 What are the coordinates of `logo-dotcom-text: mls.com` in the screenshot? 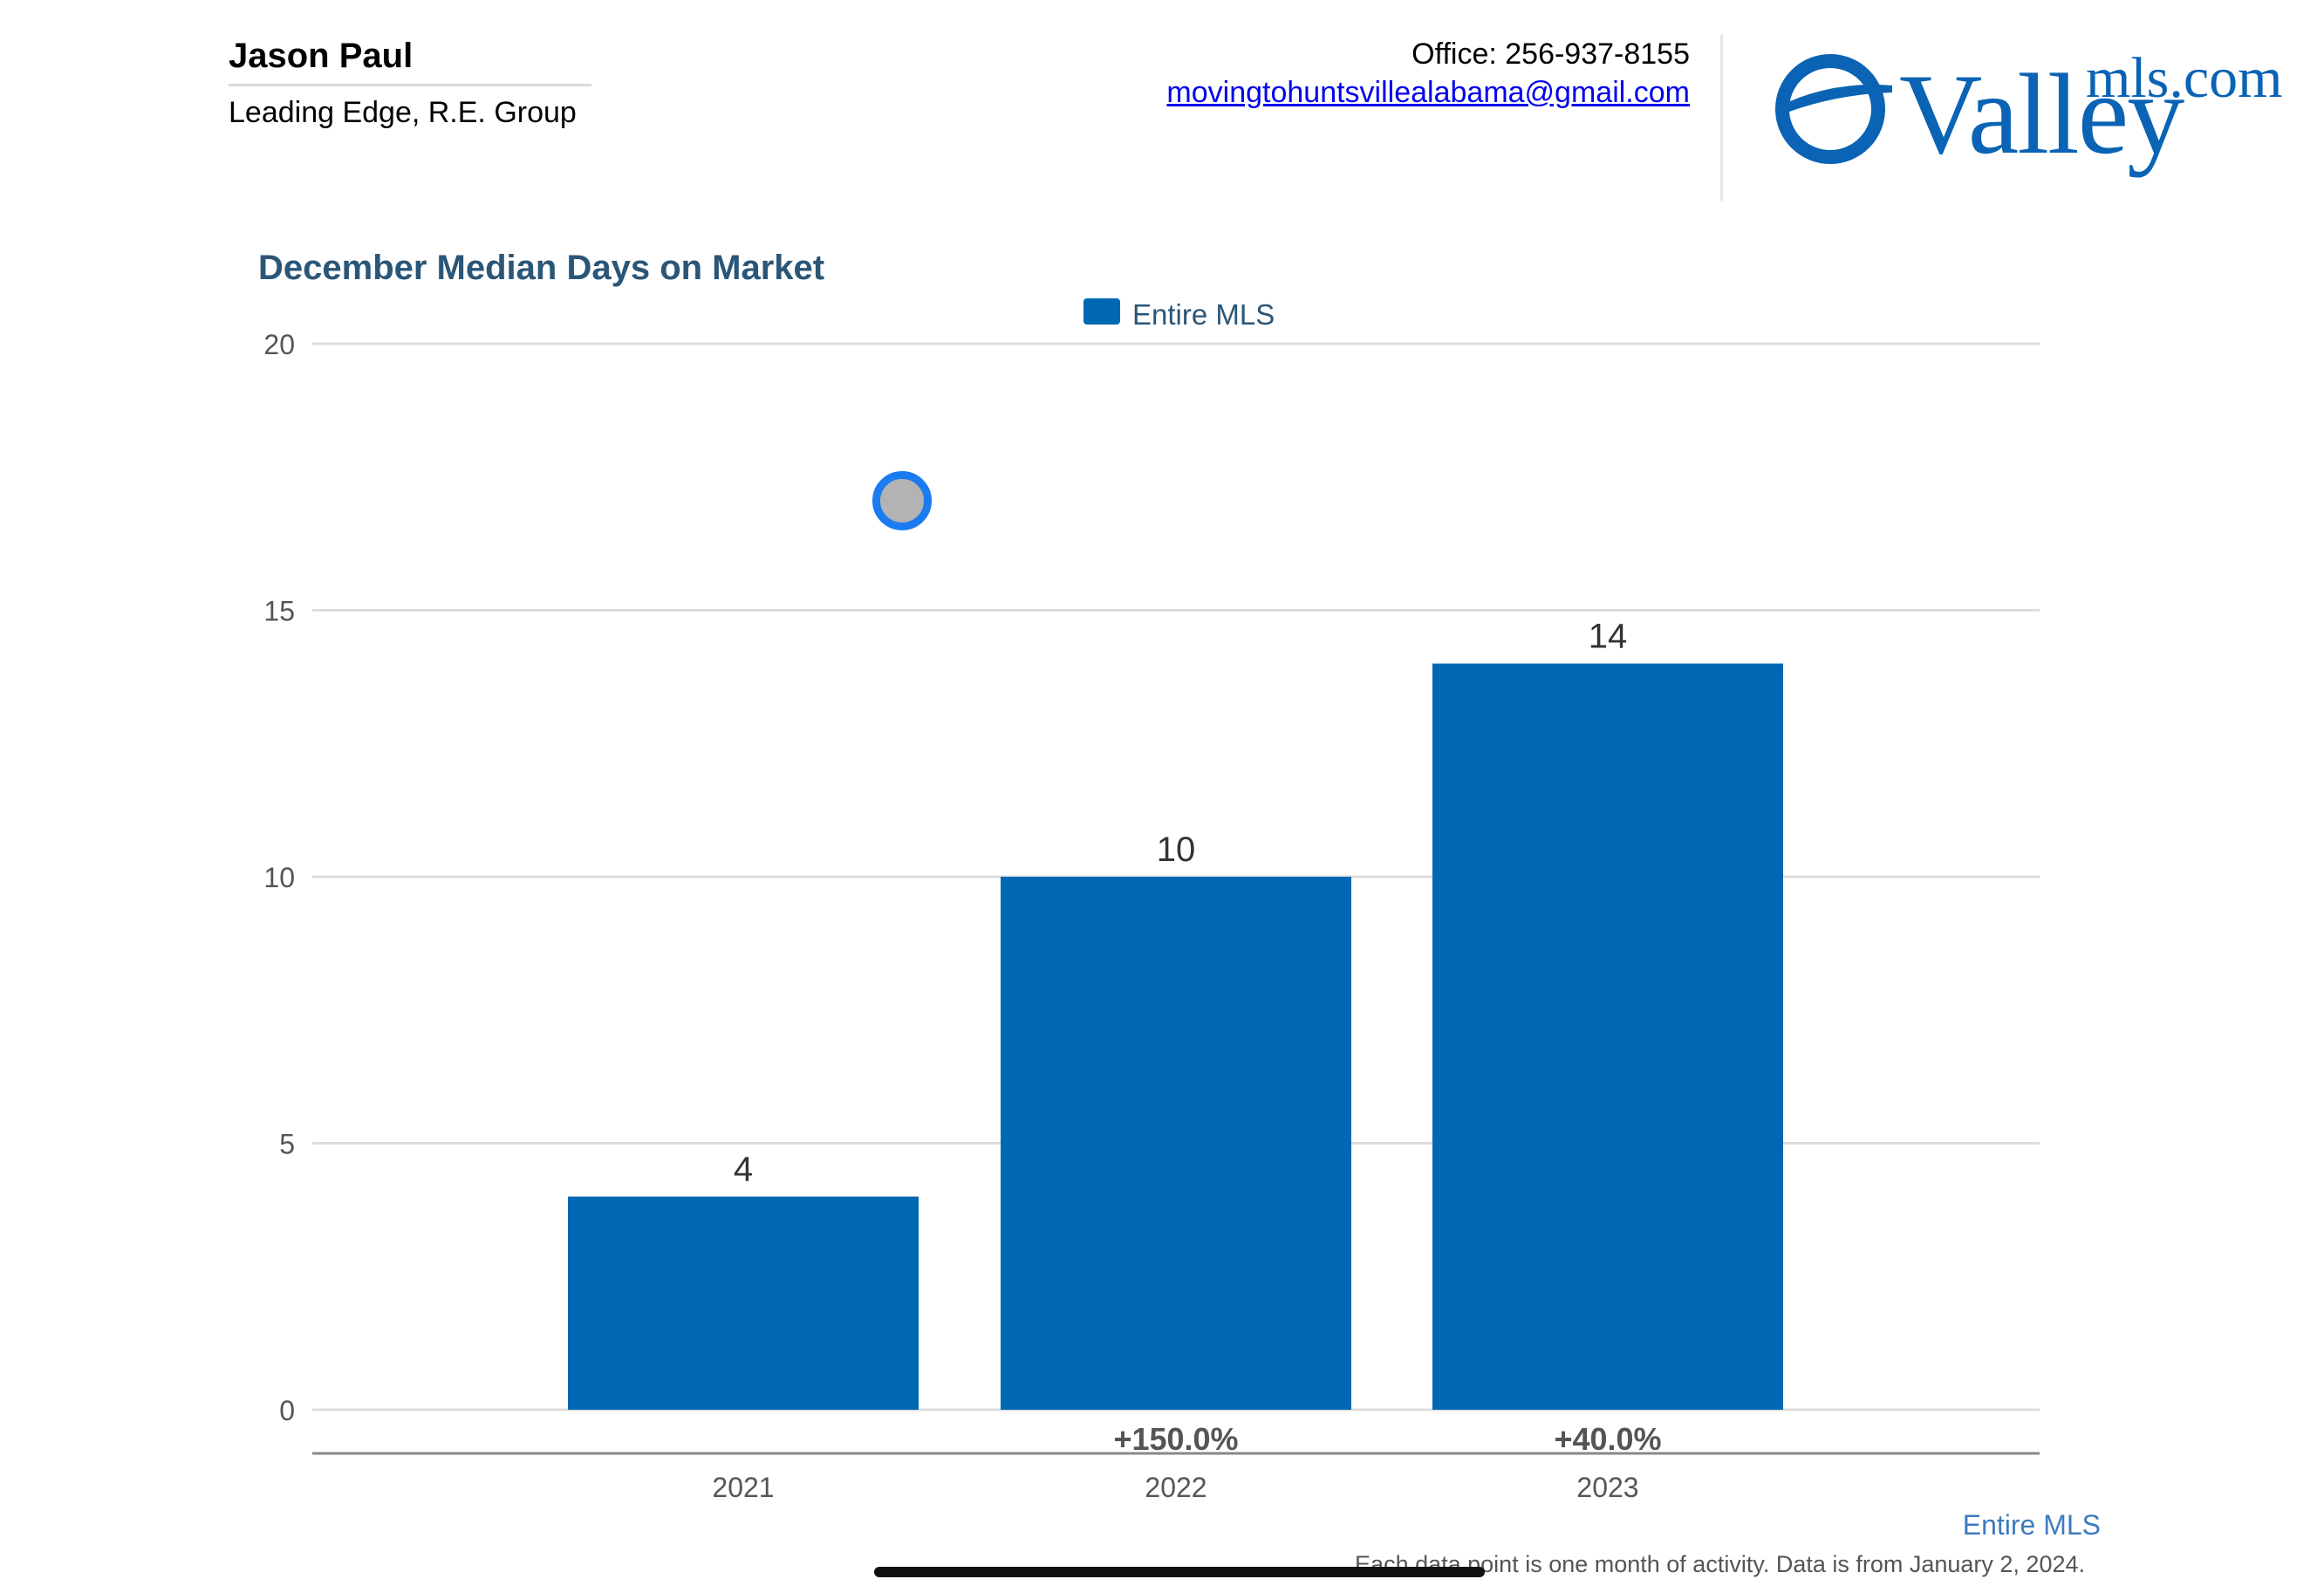 It's located at (2185, 78).